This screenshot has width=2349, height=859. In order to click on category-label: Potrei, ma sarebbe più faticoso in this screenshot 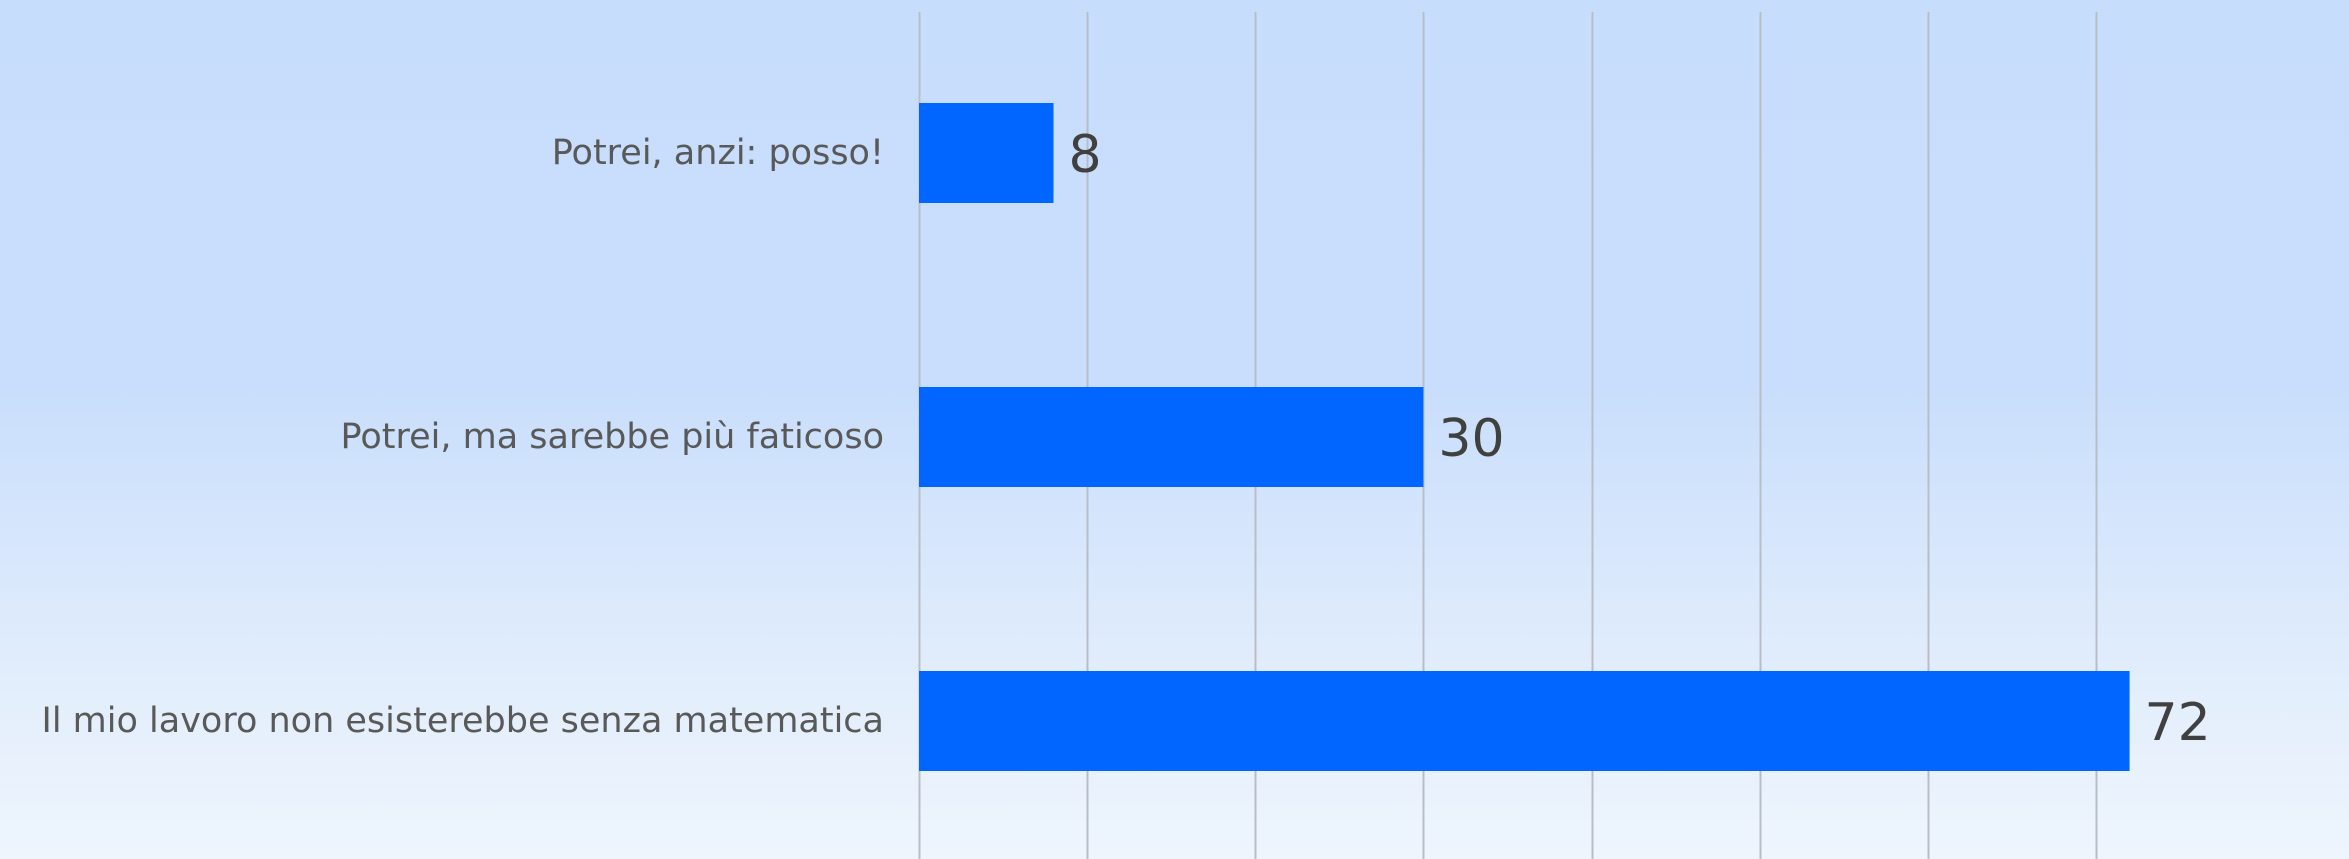, I will do `click(613, 437)`.